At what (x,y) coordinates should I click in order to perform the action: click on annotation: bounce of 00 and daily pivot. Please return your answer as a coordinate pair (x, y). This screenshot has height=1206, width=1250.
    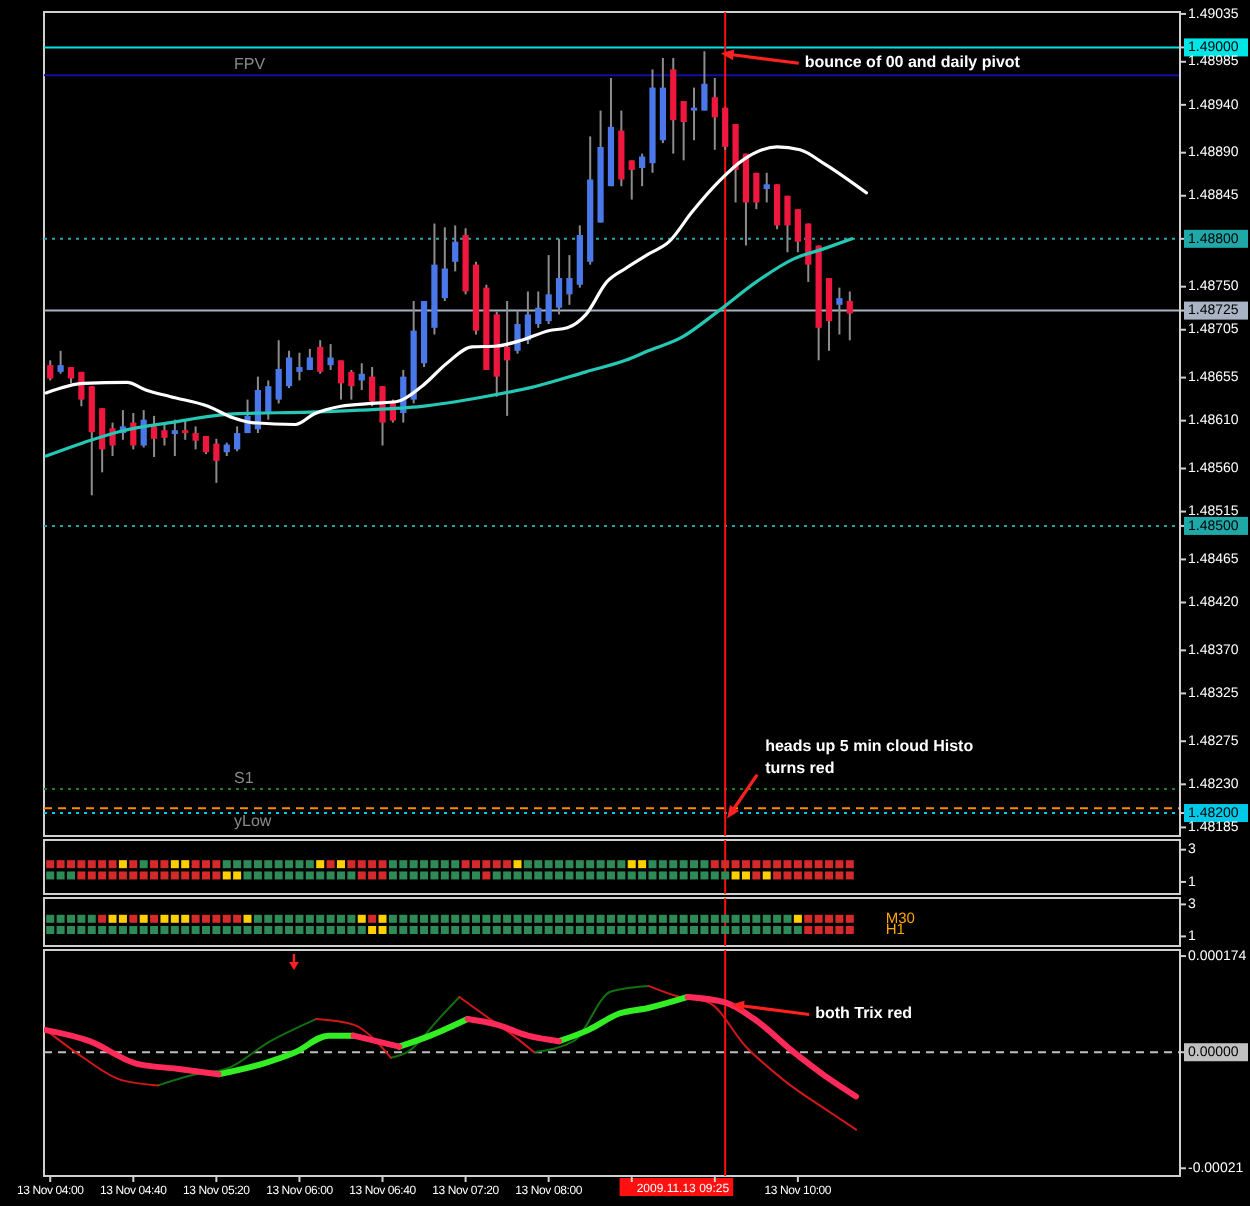
    Looking at the image, I should click on (912, 62).